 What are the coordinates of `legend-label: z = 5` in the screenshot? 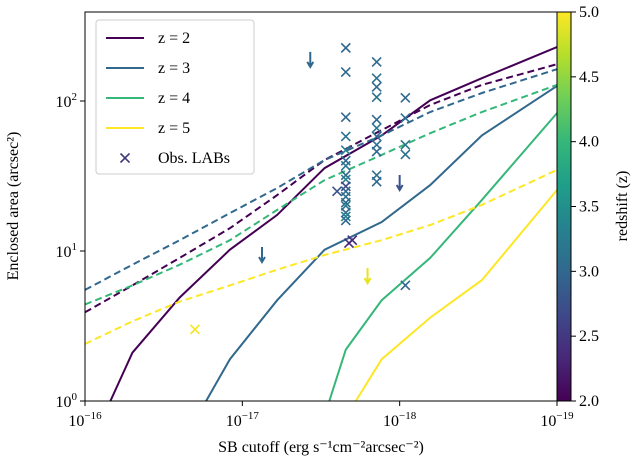 It's located at (174, 128).